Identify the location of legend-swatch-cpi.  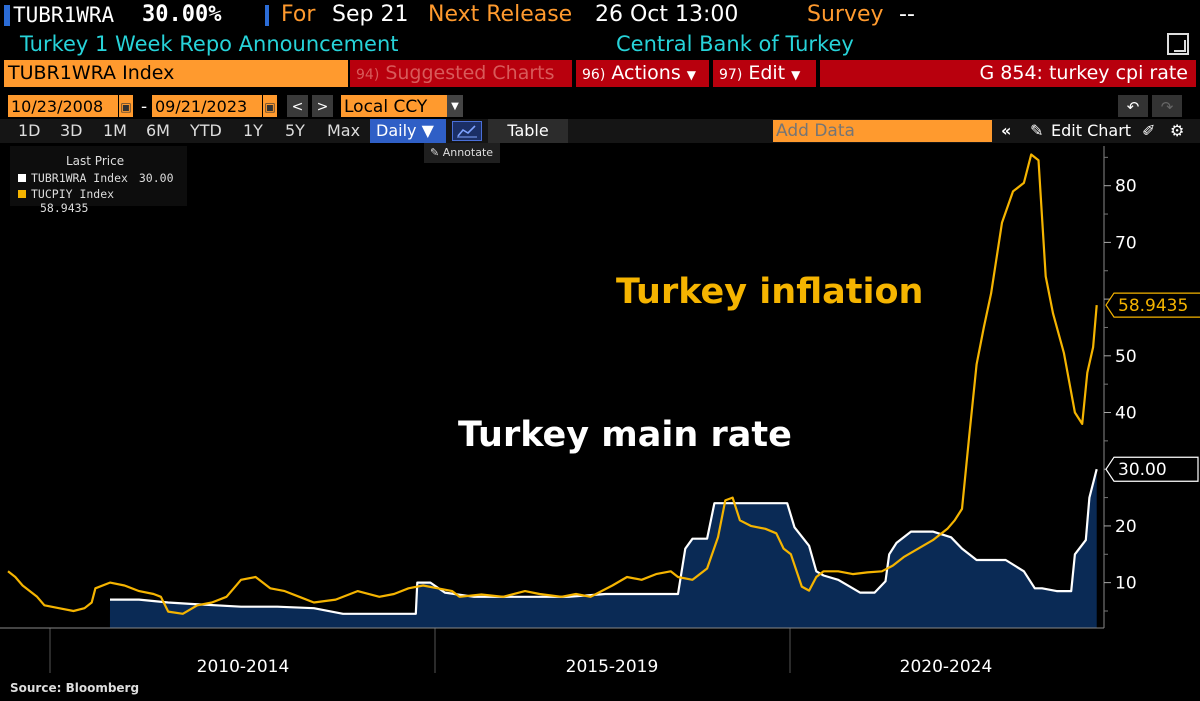
(22, 194).